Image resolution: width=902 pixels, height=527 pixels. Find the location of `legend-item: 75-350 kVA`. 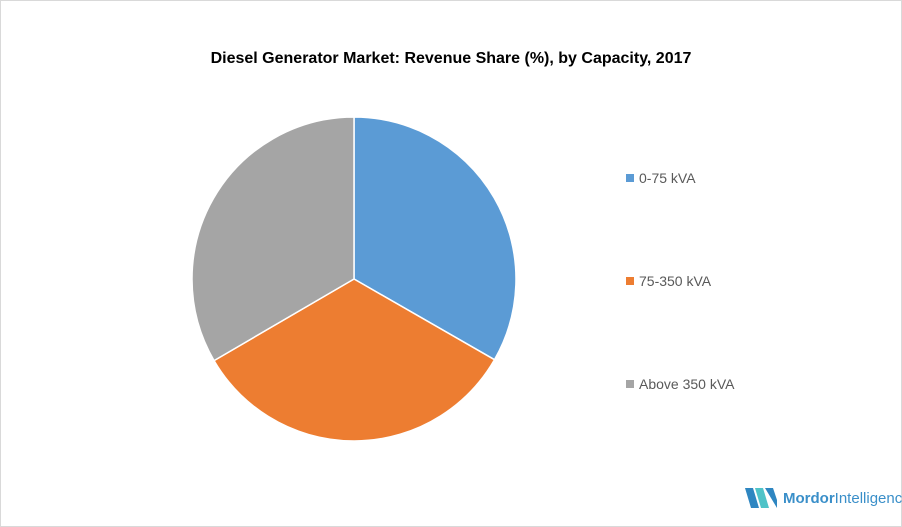

legend-item: 75-350 kVA is located at coordinates (668, 281).